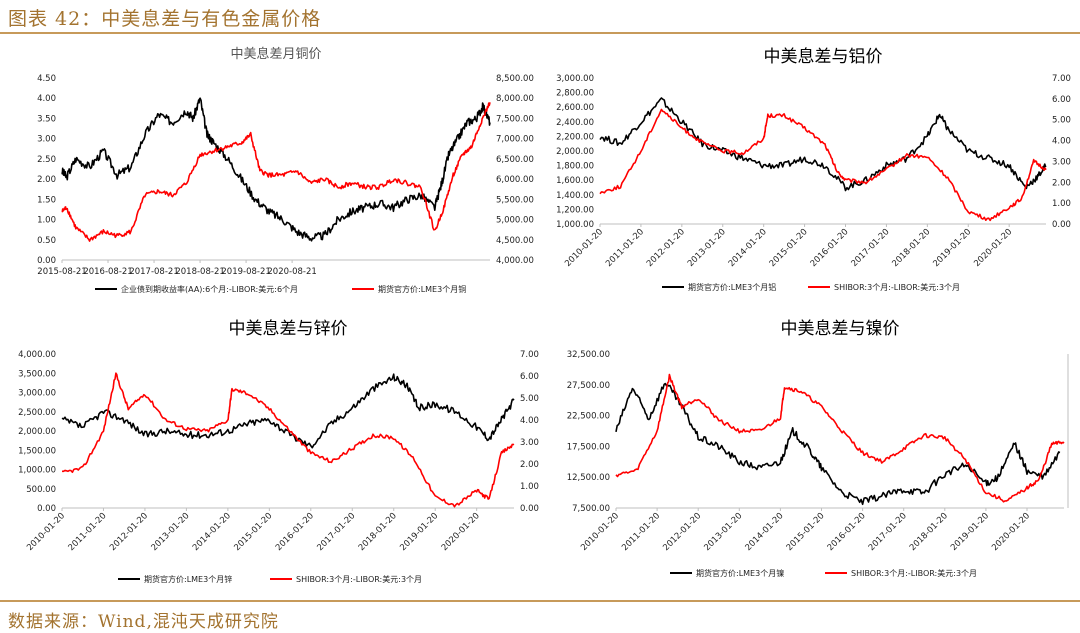 The image size is (1080, 633). Describe the element at coordinates (107, 272) in the screenshot. I see `x-tick-label: 2016-08-21` at that location.